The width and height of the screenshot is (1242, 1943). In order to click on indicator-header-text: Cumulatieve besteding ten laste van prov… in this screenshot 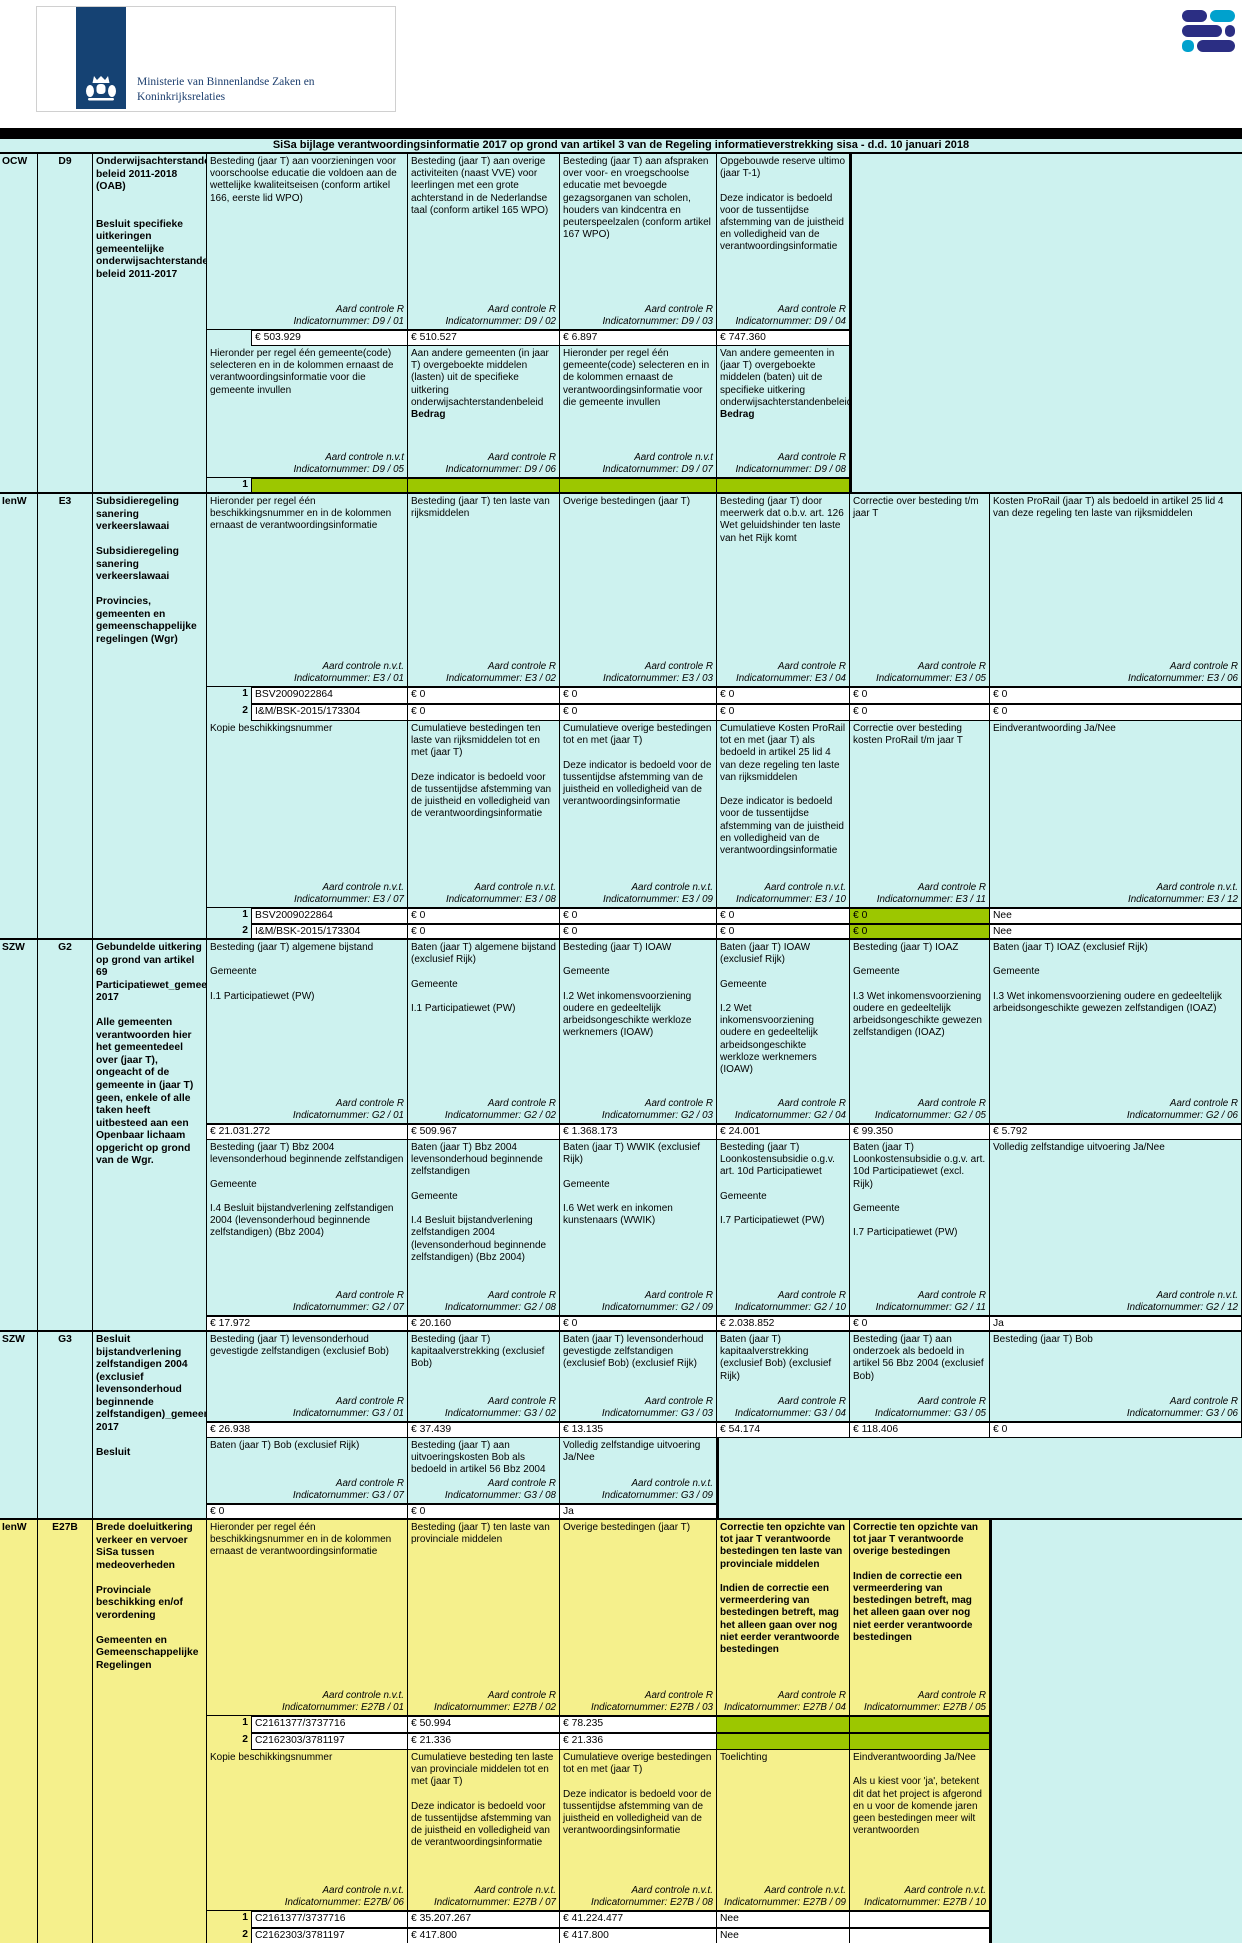, I will do `click(482, 1800)`.